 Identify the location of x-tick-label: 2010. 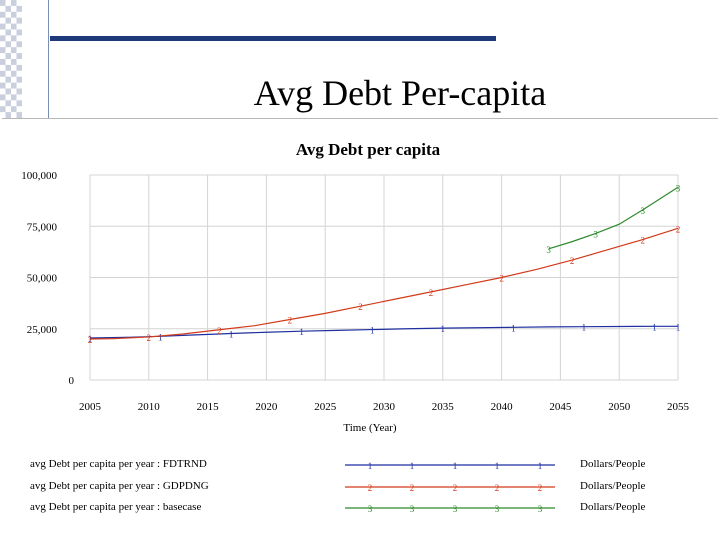
(149, 407).